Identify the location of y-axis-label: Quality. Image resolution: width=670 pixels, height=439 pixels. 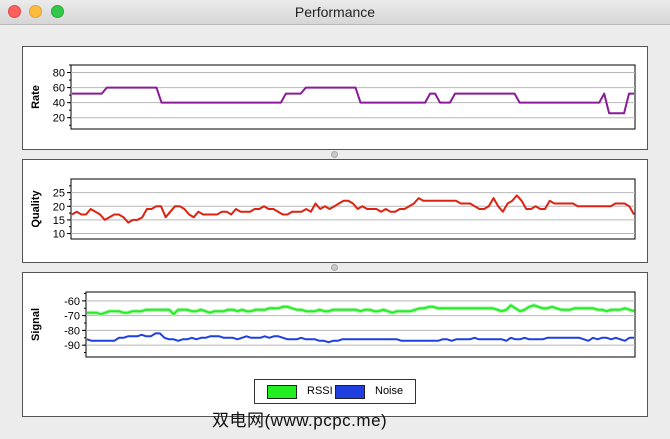
(36, 208).